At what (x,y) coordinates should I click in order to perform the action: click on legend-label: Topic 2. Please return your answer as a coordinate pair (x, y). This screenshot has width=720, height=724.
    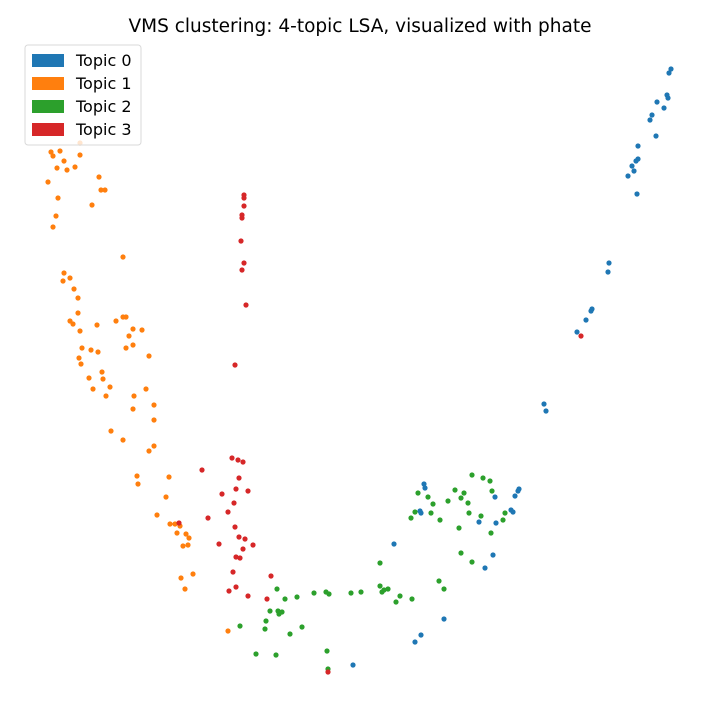
    Looking at the image, I should click on (103, 106).